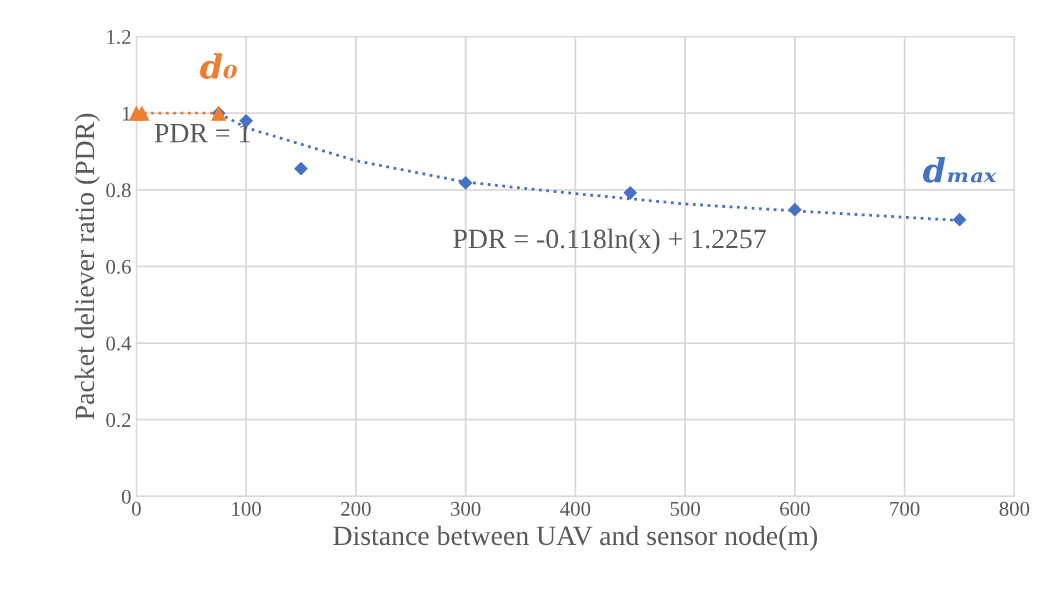 The width and height of the screenshot is (1049, 609). I want to click on x-tick-label: 700, so click(905, 508).